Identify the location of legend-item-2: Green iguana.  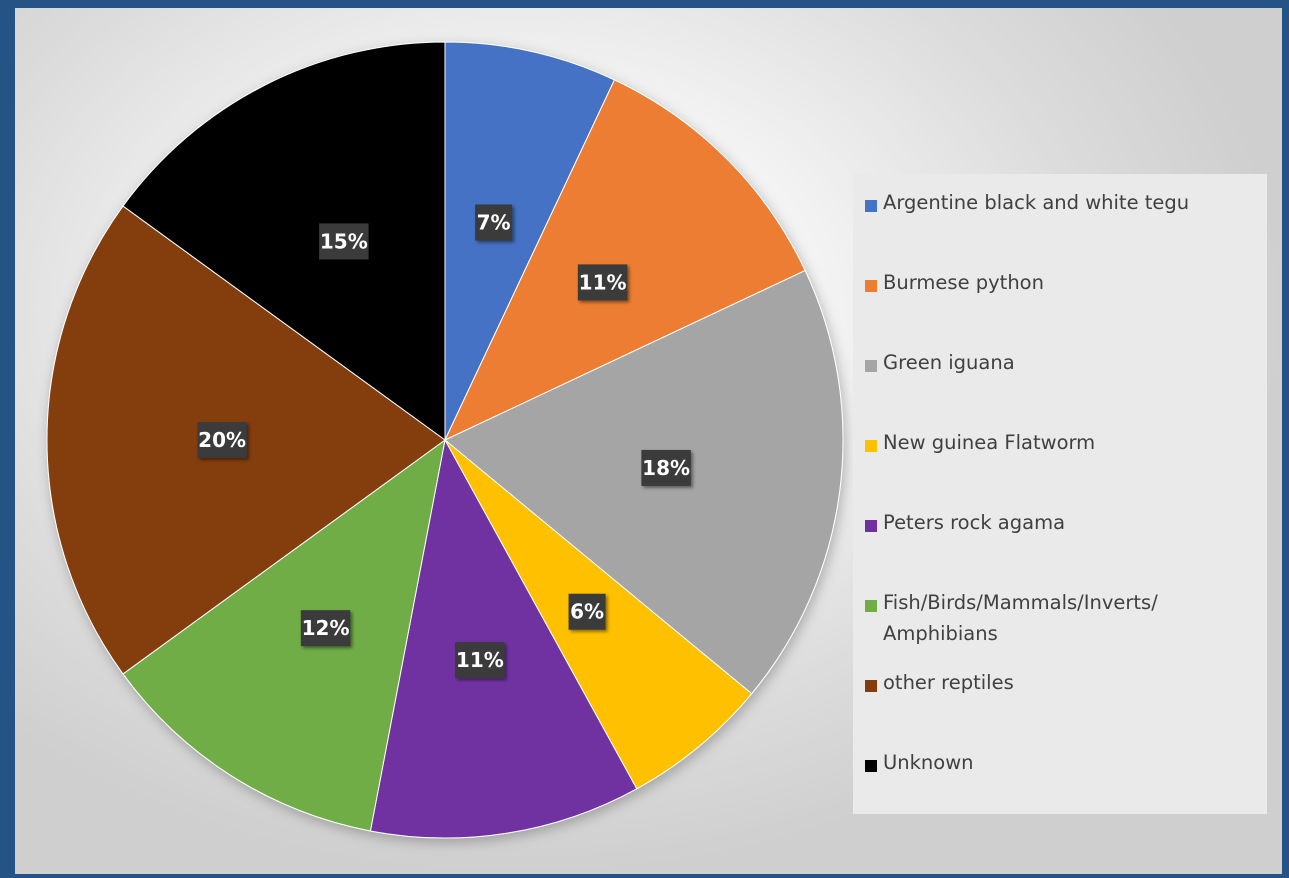
(1063, 364).